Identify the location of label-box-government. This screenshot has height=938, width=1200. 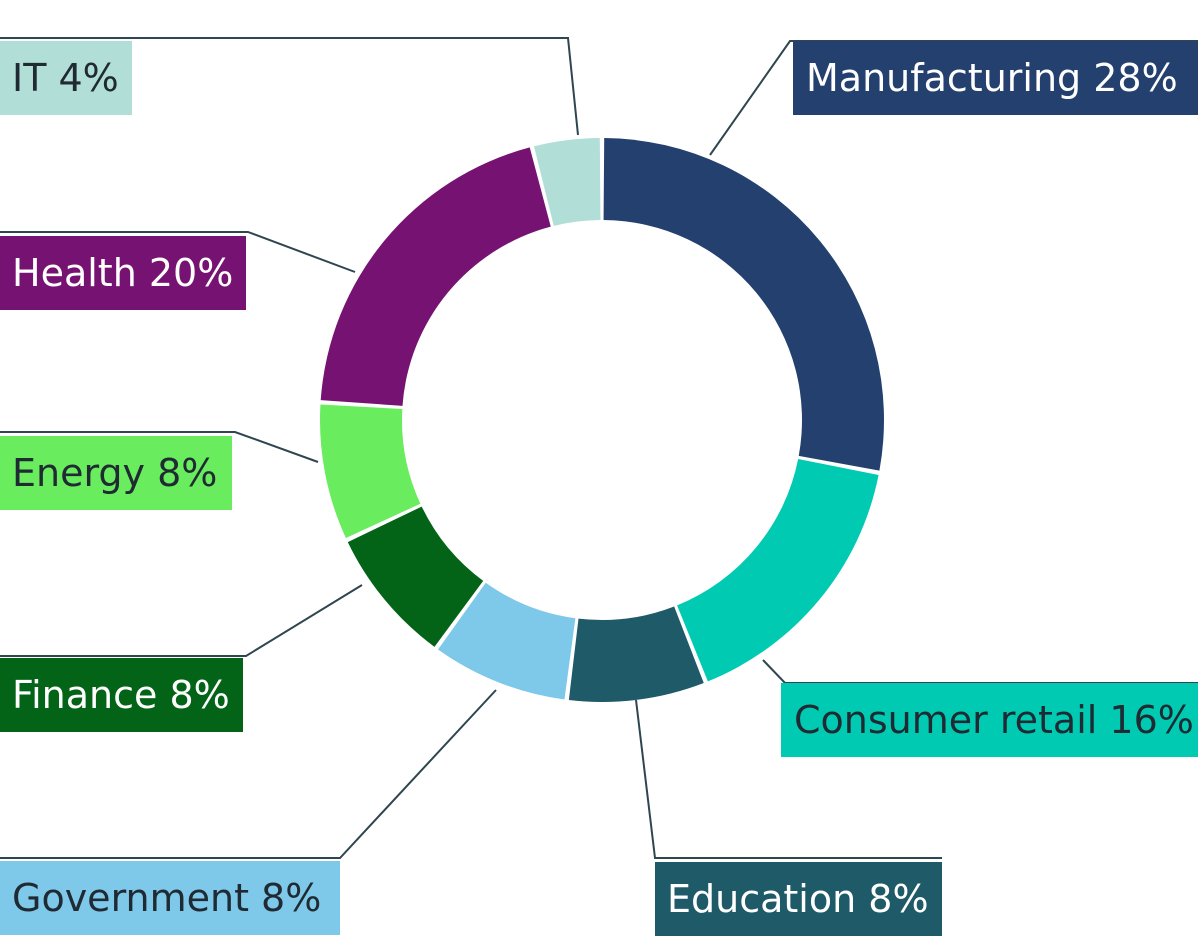
(170, 898).